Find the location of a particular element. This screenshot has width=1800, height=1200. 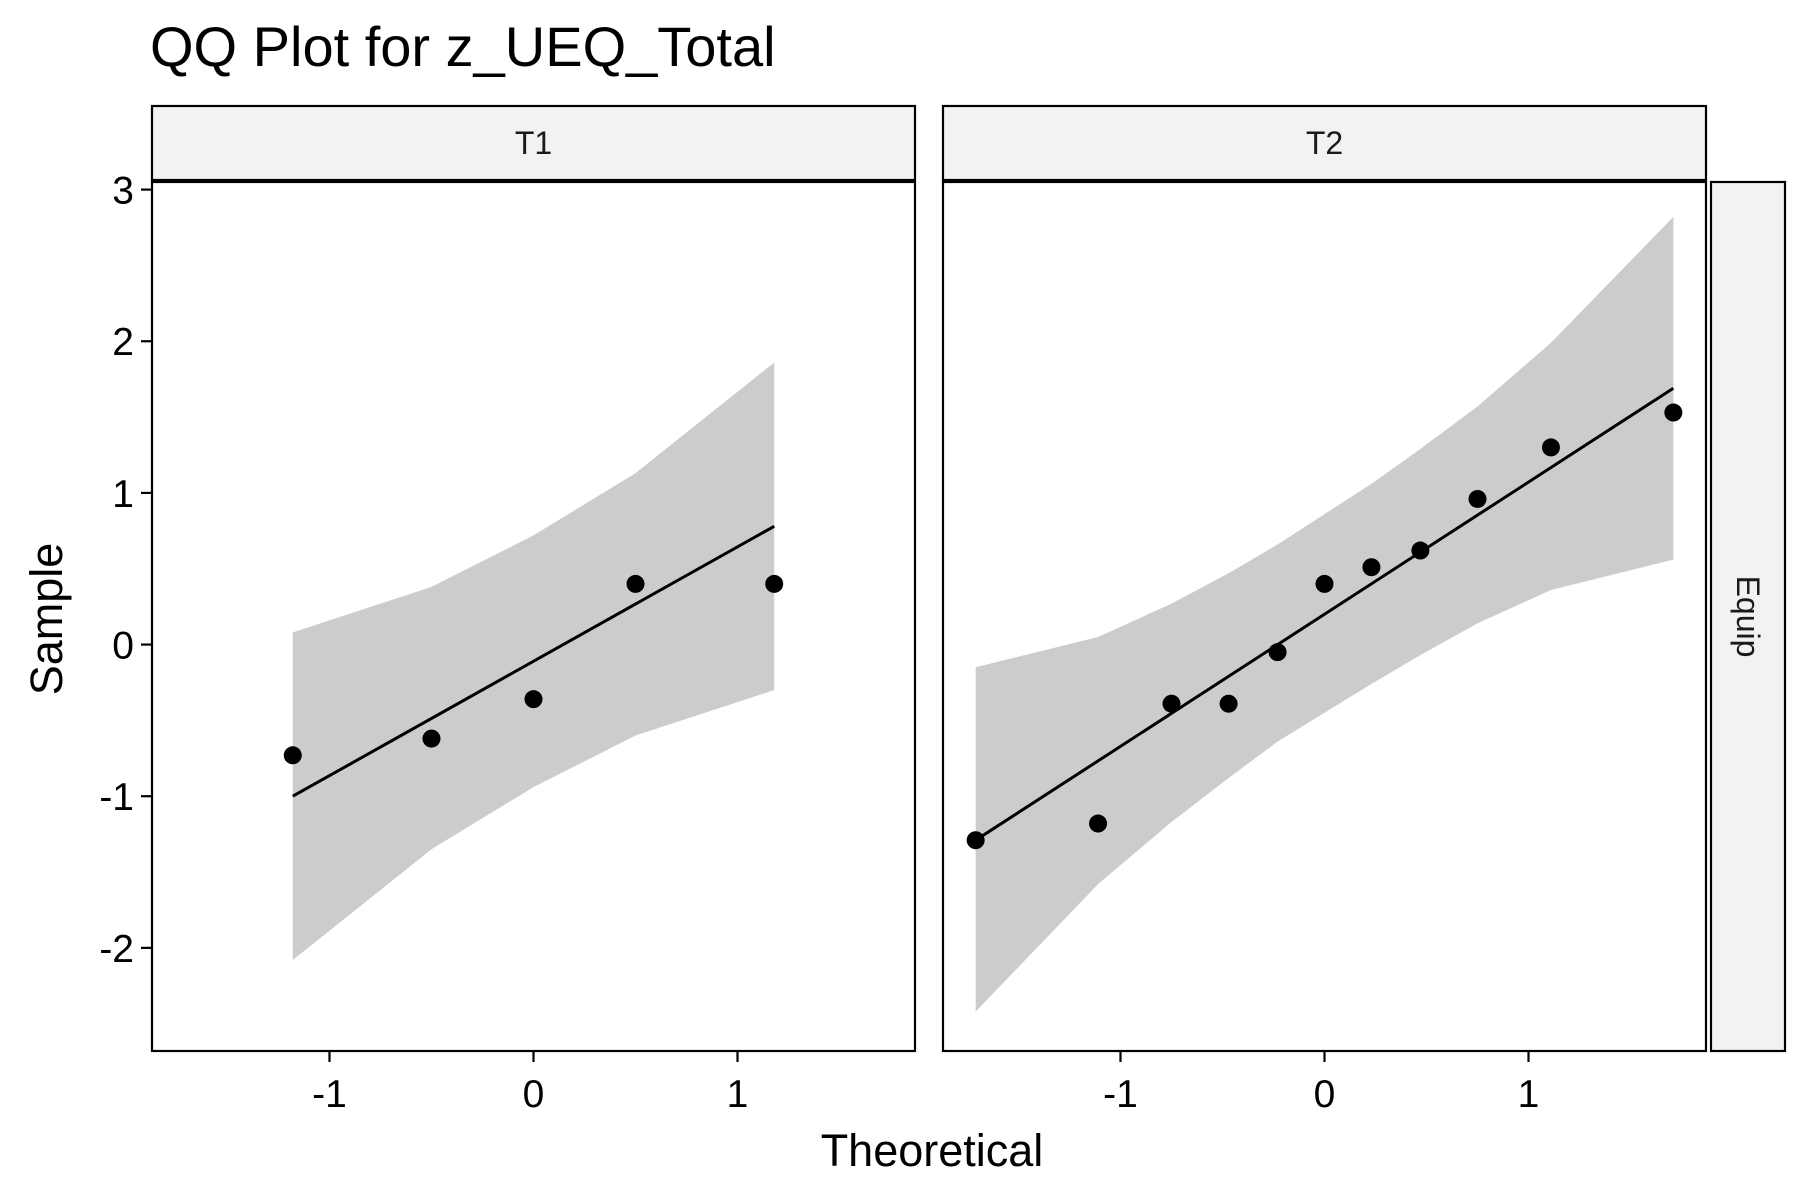

y-tick-label: -1 is located at coordinates (116, 797).